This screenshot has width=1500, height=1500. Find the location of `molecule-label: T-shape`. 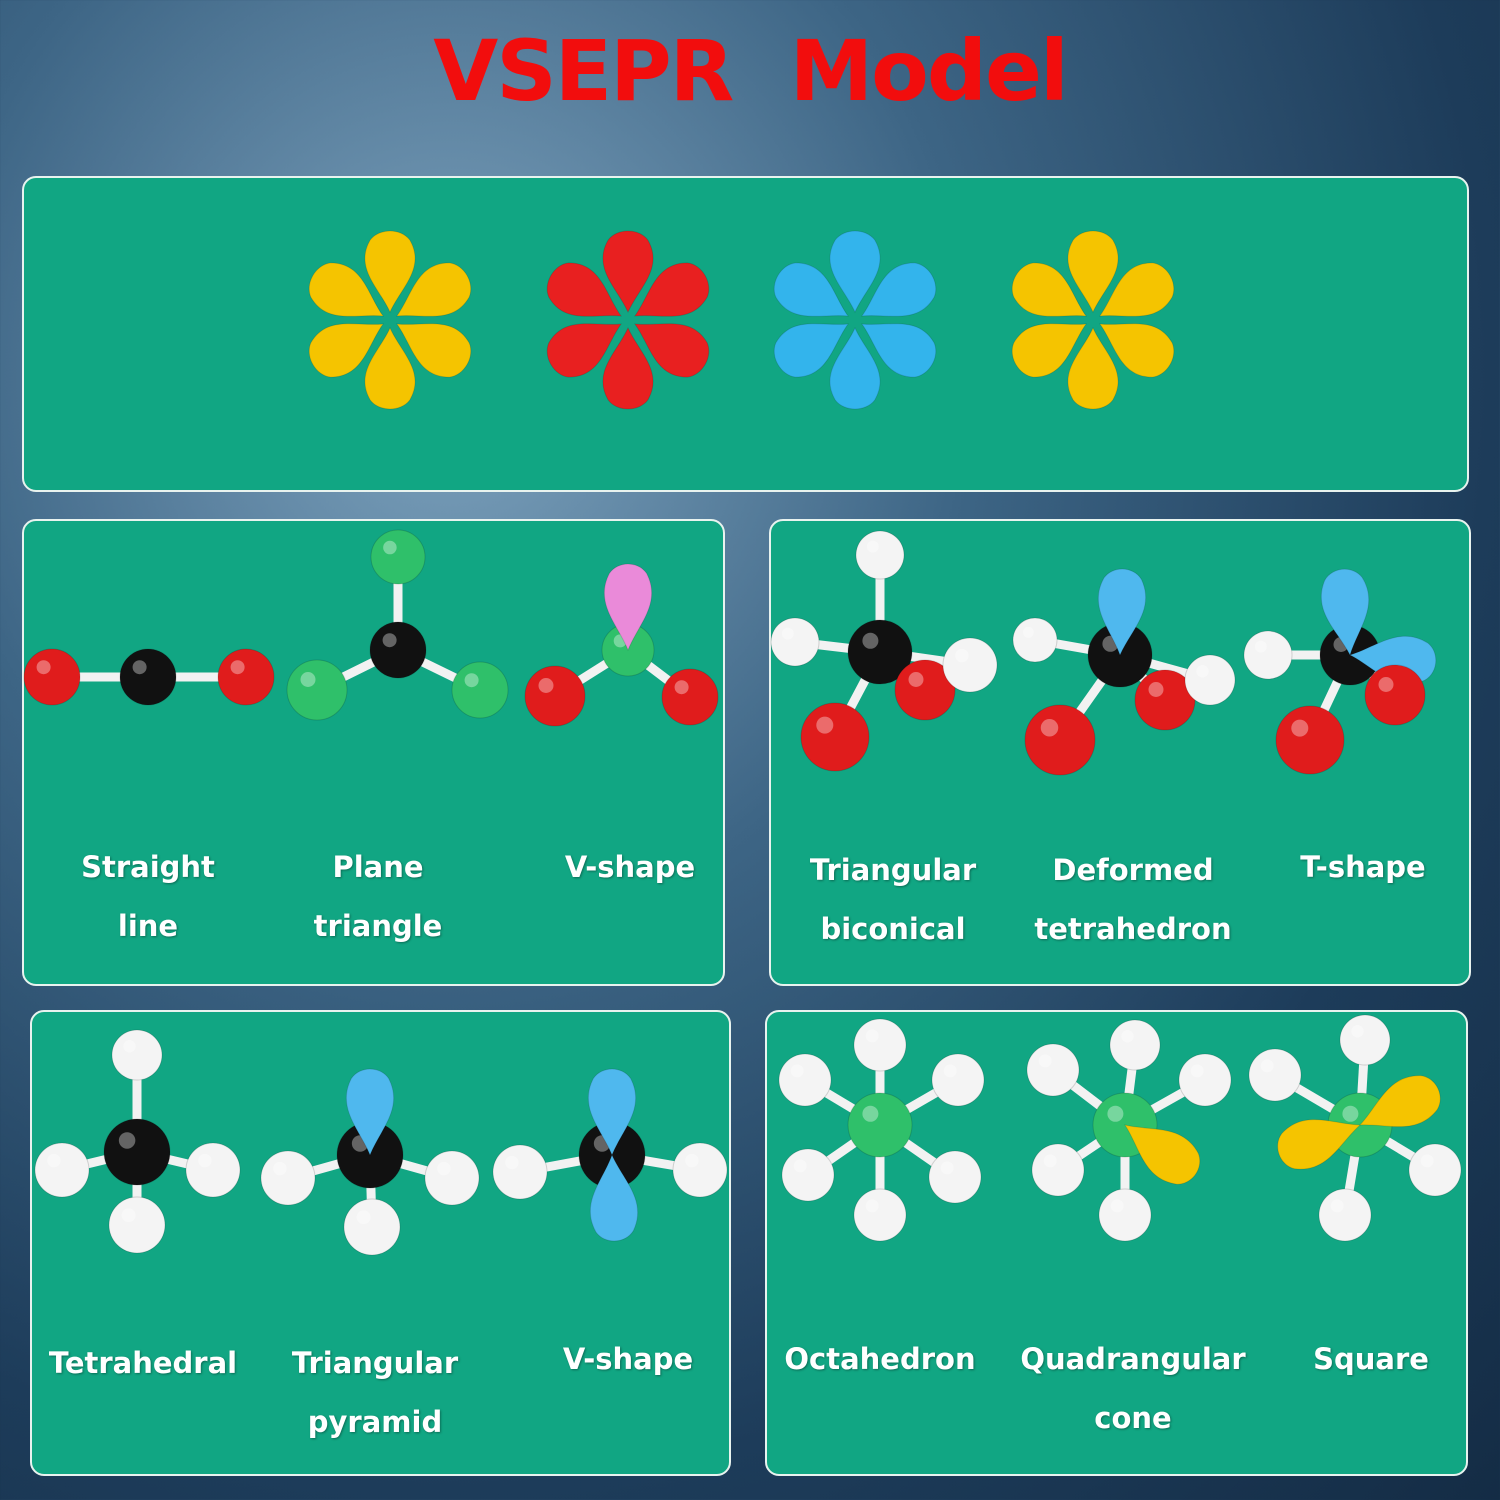

molecule-label: T-shape is located at coordinates (1356, 867).